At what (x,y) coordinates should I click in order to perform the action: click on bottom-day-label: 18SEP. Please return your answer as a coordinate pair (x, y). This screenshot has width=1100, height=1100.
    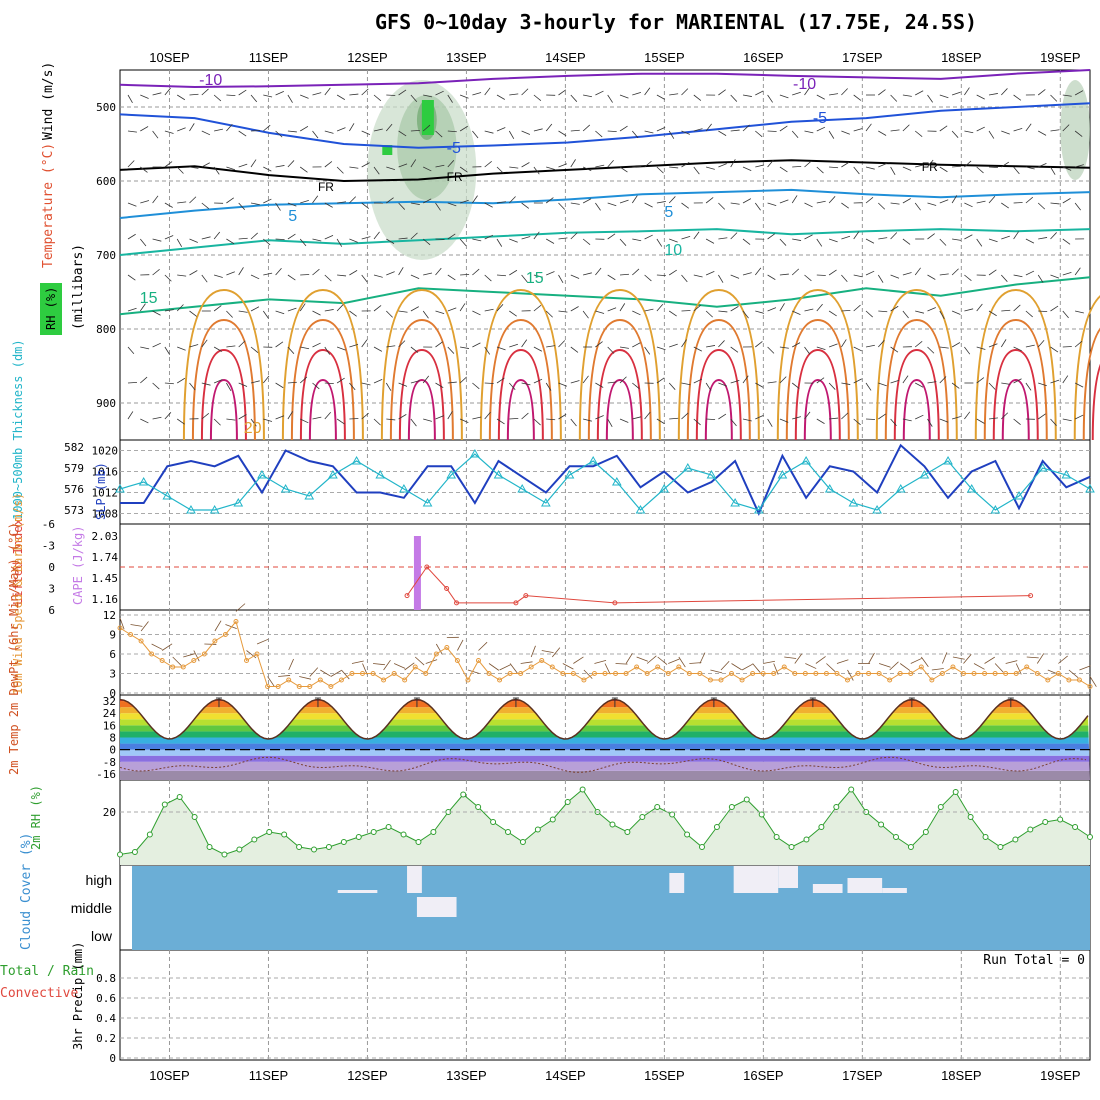
    Looking at the image, I should click on (961, 1075).